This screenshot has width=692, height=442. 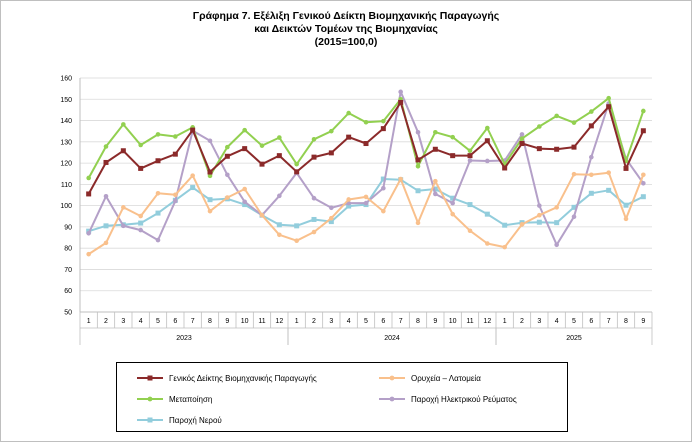 What do you see at coordinates (68, 291) in the screenshot?
I see `y-tick-label: 60` at bounding box center [68, 291].